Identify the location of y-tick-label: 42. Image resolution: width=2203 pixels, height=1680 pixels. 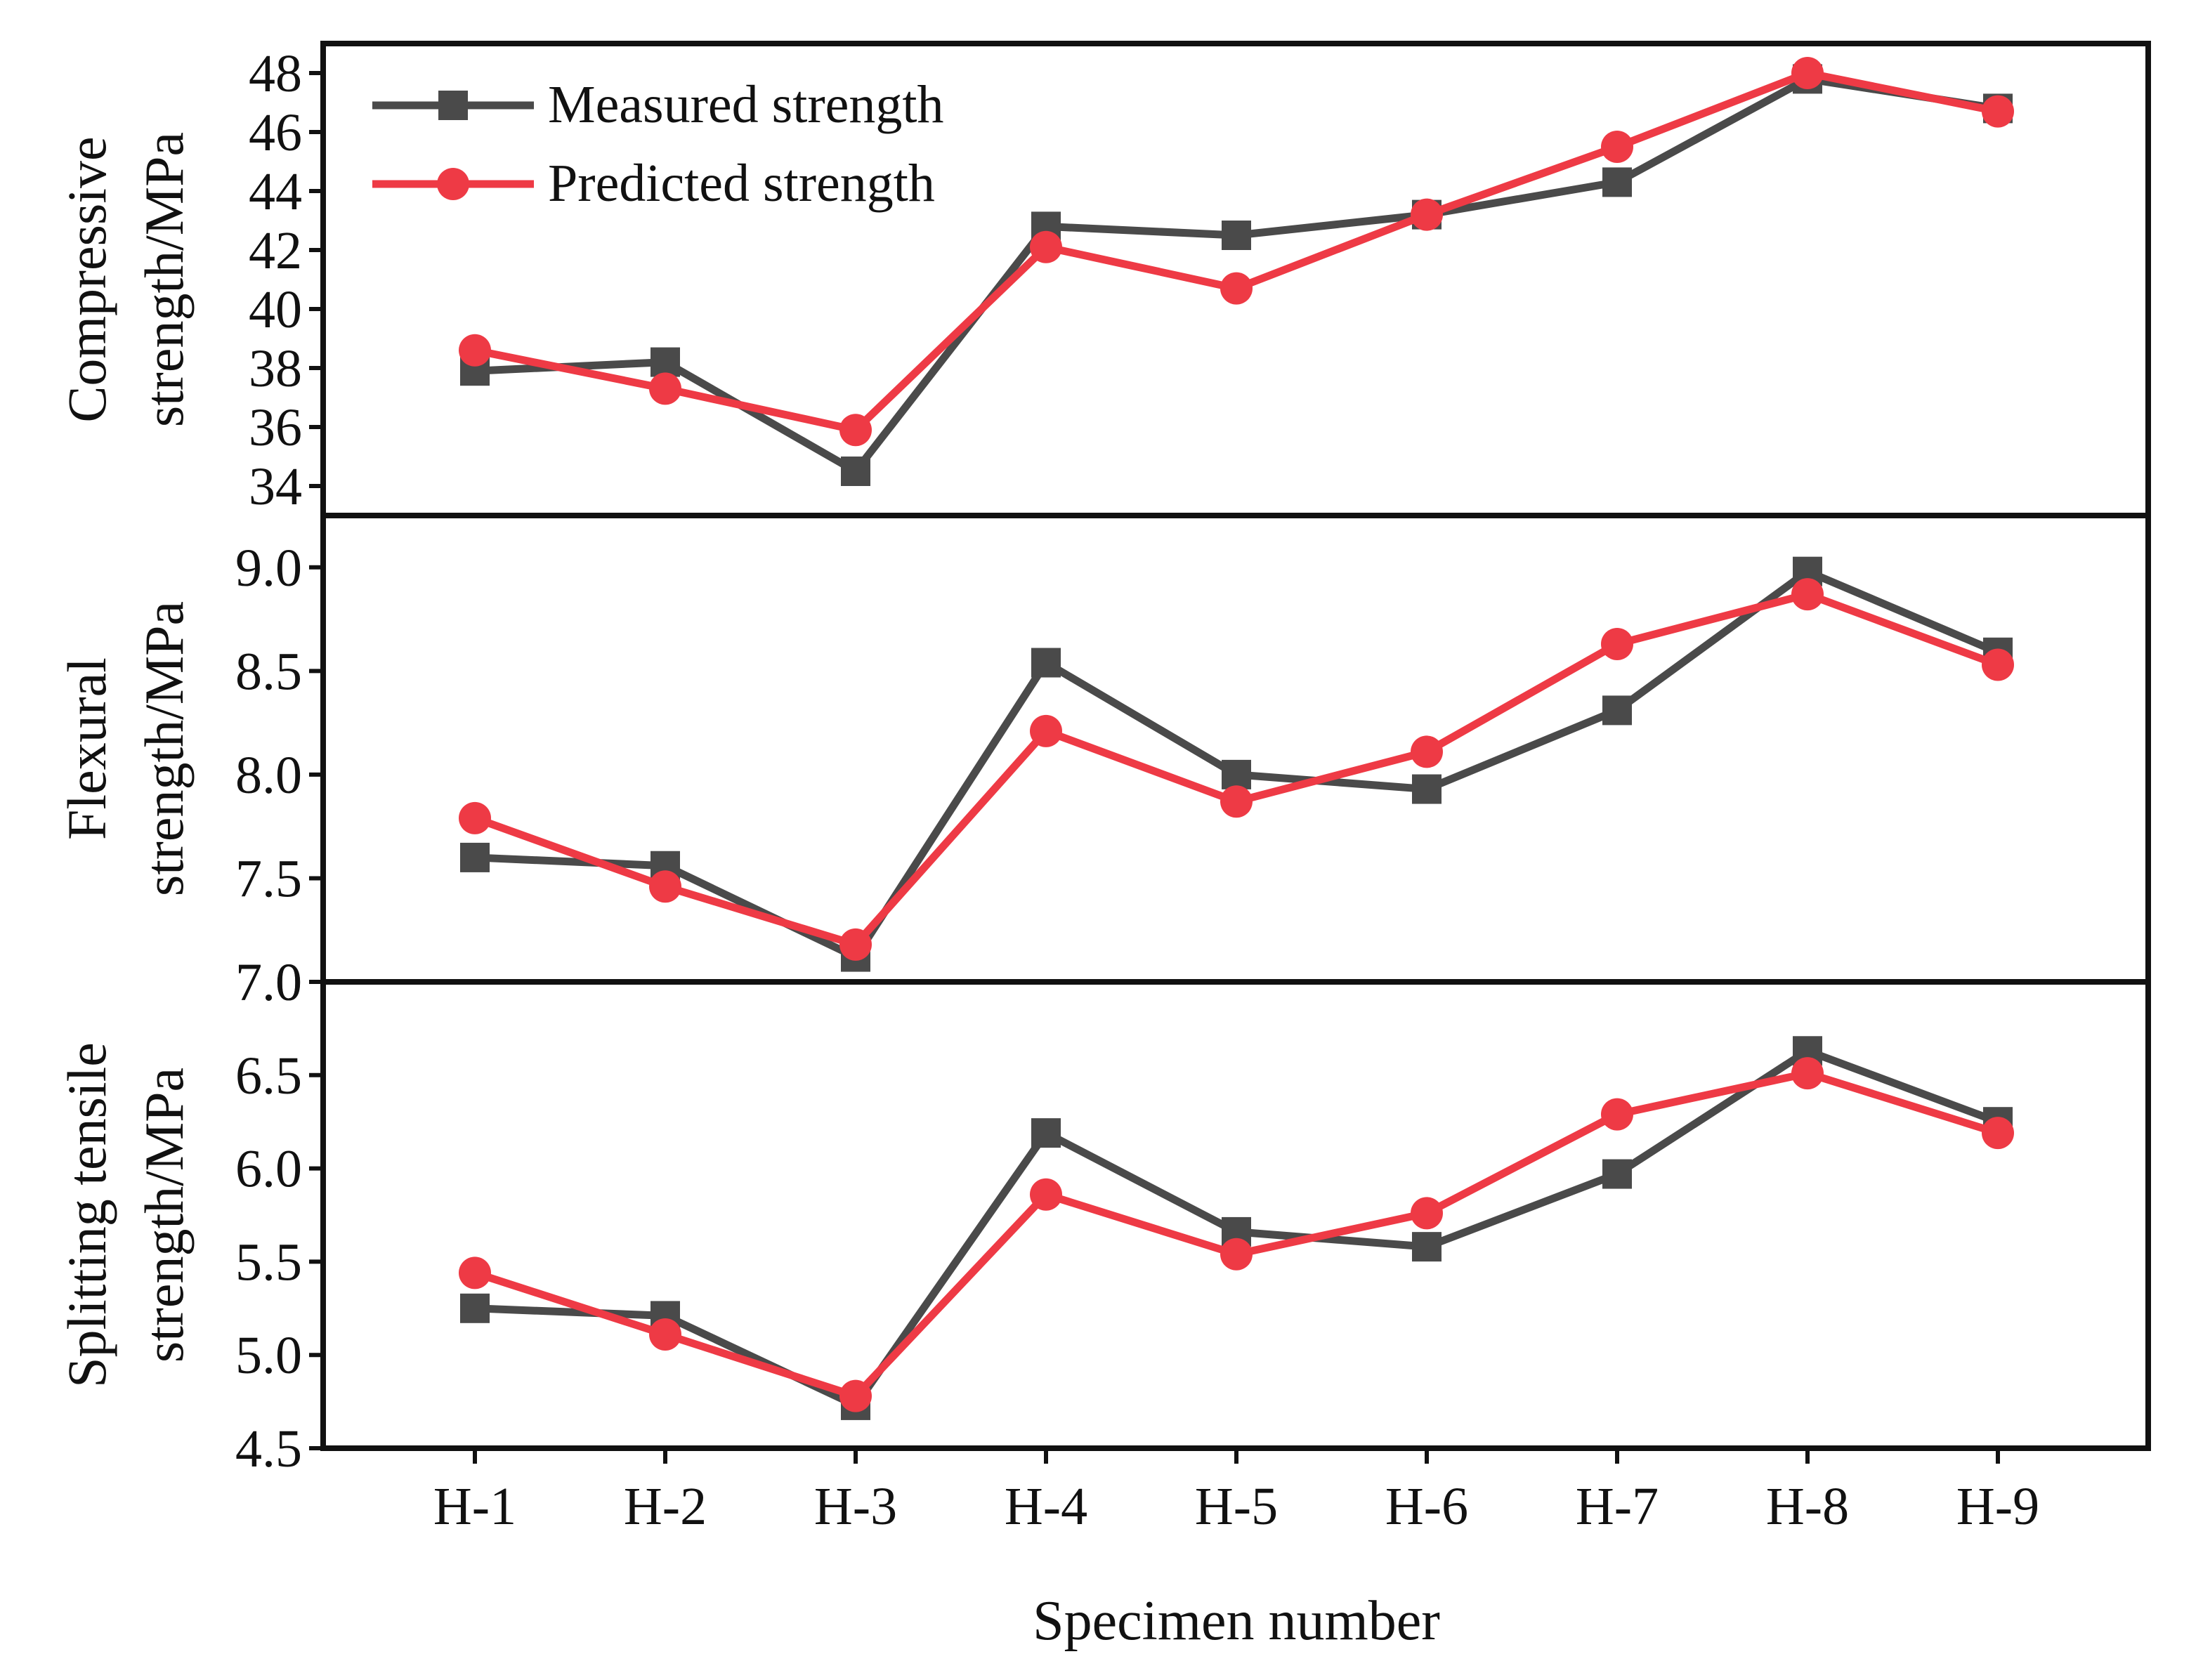
(275, 250).